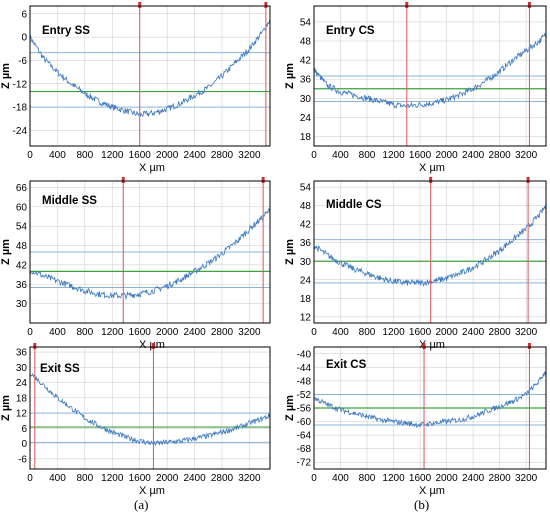 The height and width of the screenshot is (520, 550). I want to click on y-tick-label: -24, so click(20, 131).